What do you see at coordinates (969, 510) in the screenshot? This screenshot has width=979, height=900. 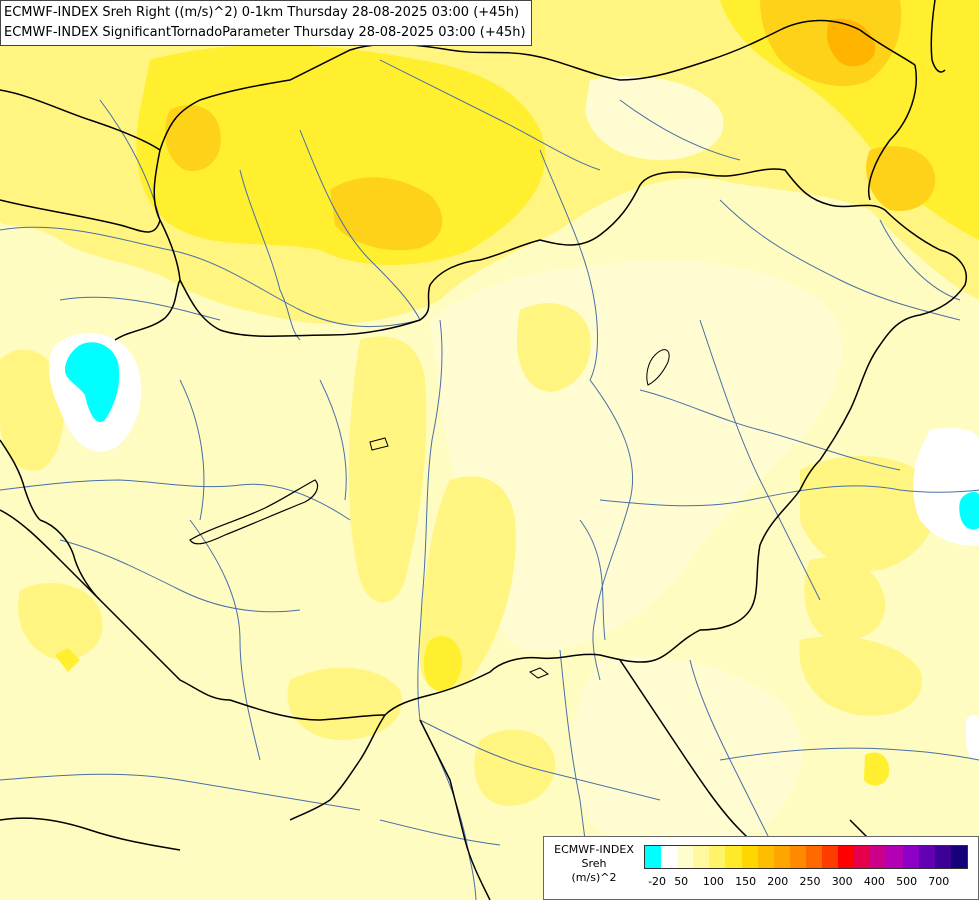 I see `field-cyan-east` at bounding box center [969, 510].